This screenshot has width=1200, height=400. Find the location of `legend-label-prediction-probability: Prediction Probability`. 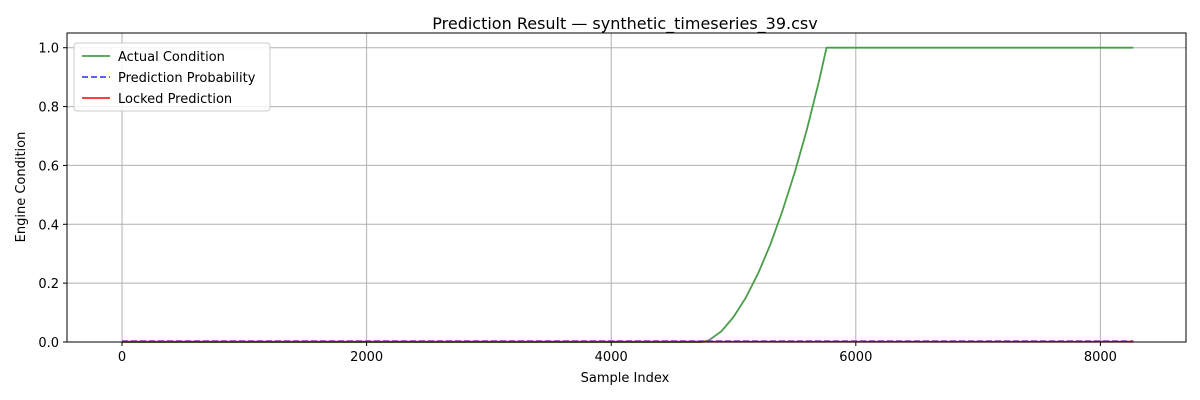

legend-label-prediction-probability: Prediction Probability is located at coordinates (187, 78).